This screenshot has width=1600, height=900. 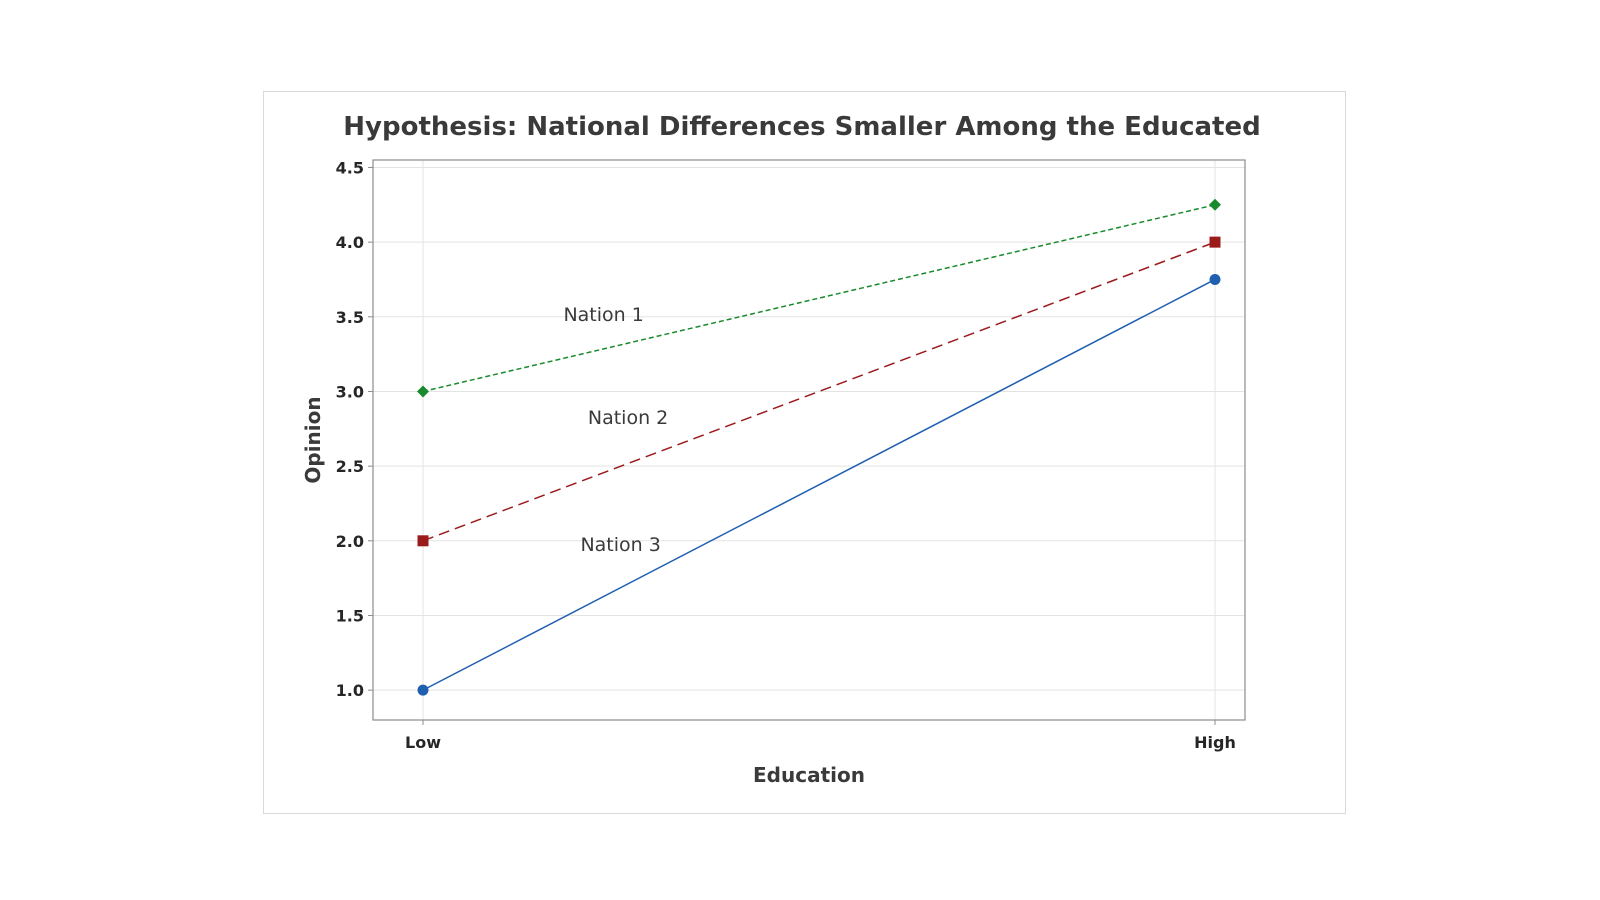 I want to click on y-tick-label: 4.5, so click(x=350, y=167).